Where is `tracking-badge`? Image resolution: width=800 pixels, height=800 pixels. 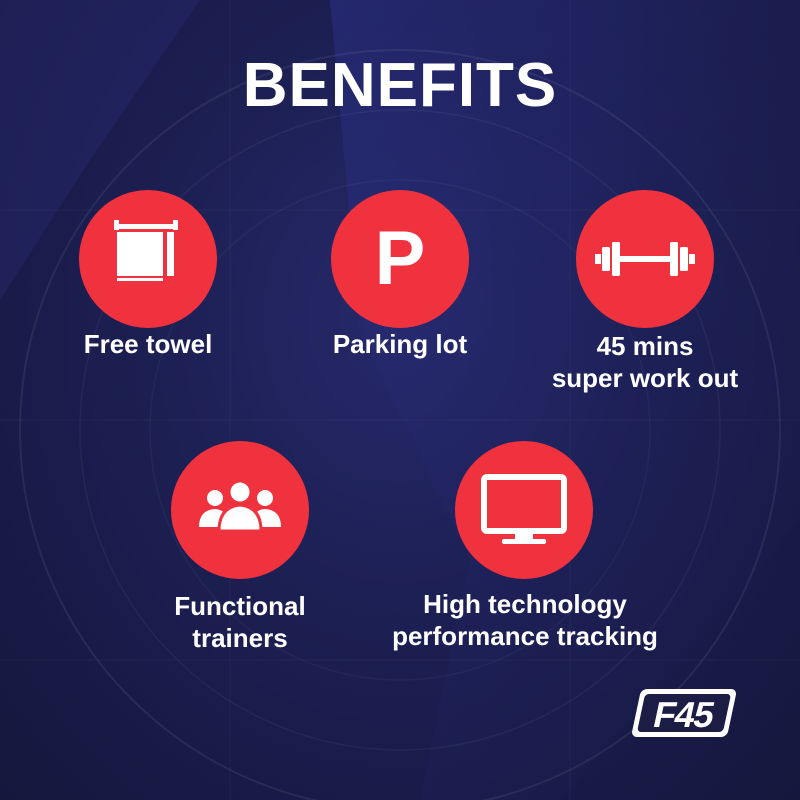 tracking-badge is located at coordinates (524, 510).